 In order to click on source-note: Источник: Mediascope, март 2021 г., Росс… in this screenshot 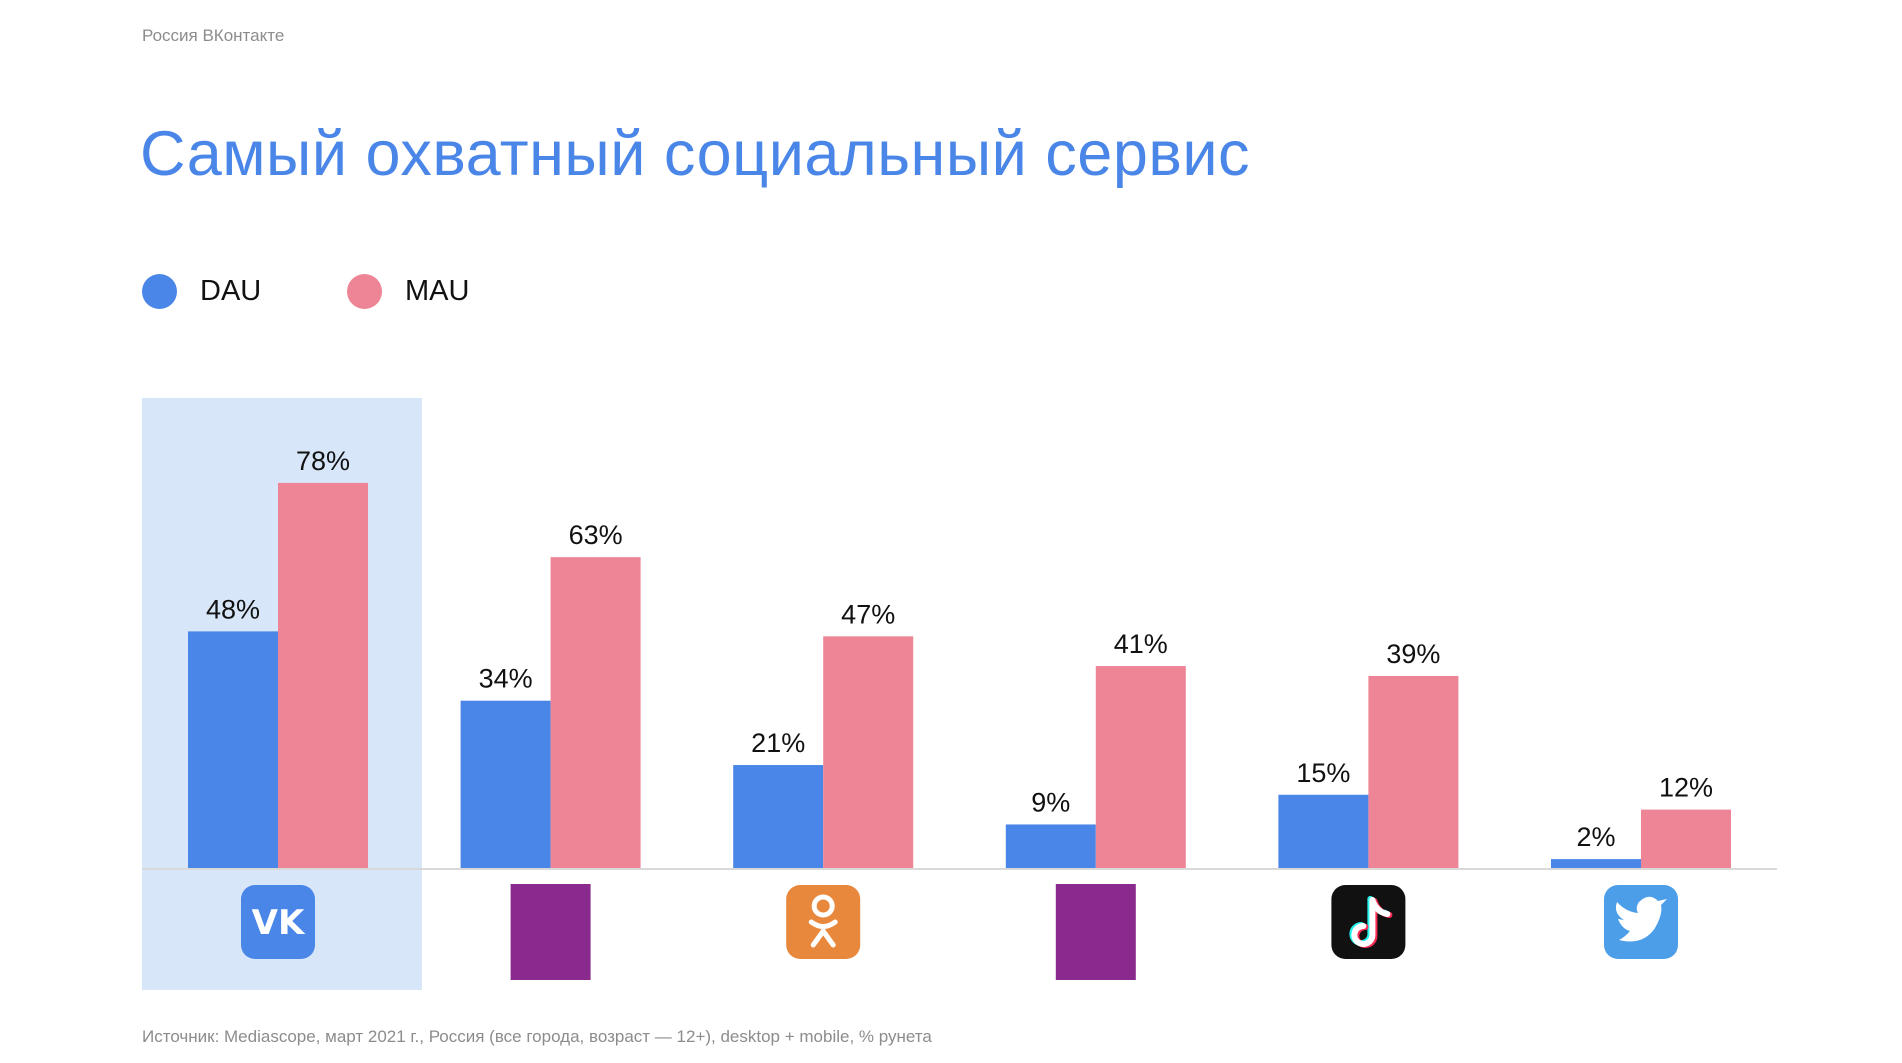, I will do `click(537, 1036)`.